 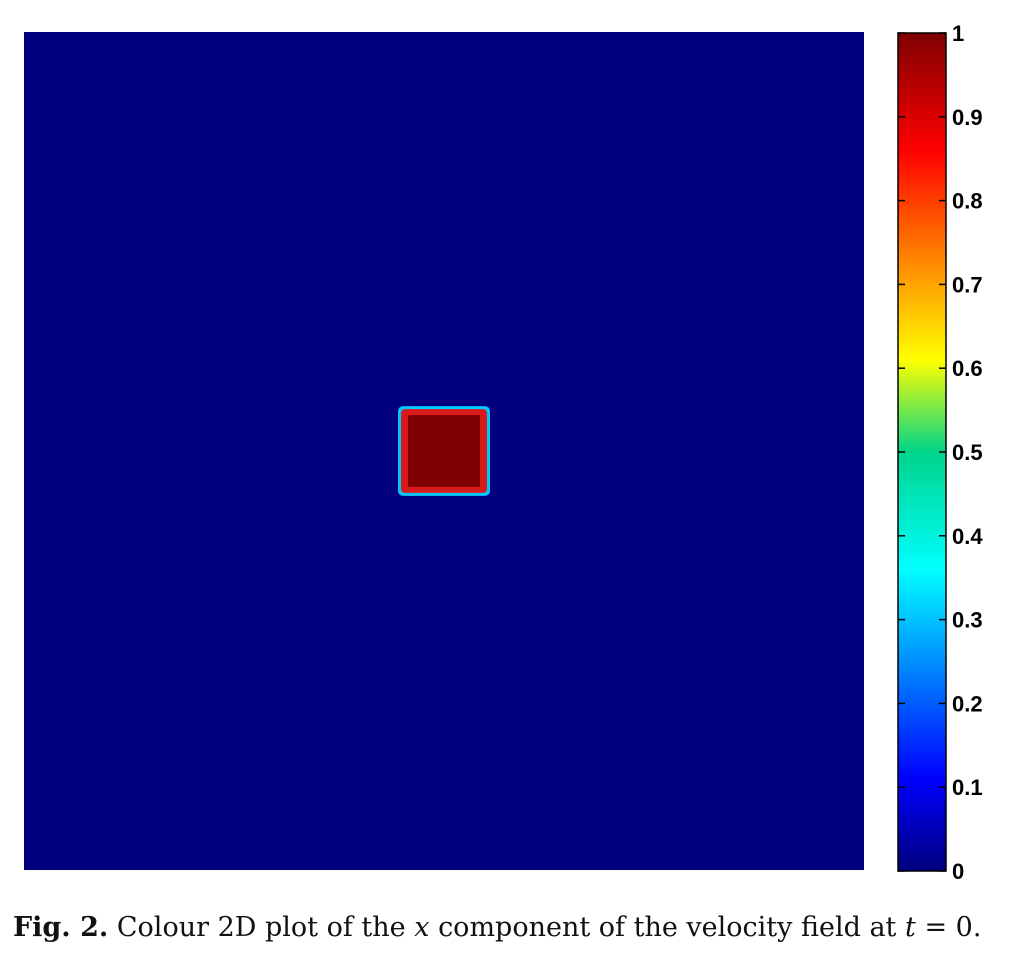 I want to click on colorbar-tick-label: 0.8, so click(x=967, y=201).